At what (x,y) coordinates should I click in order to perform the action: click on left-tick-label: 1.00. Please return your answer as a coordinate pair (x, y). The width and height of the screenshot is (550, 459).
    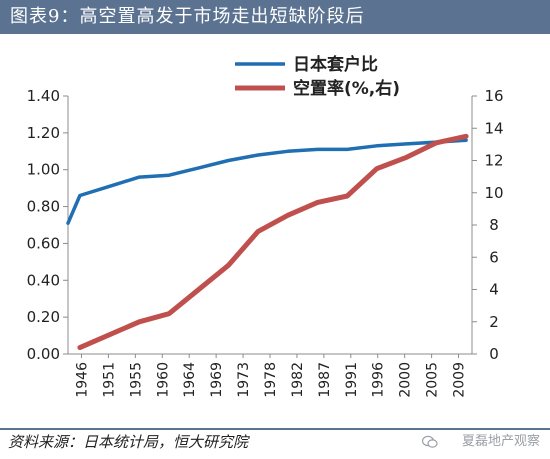
    Looking at the image, I should click on (43, 170).